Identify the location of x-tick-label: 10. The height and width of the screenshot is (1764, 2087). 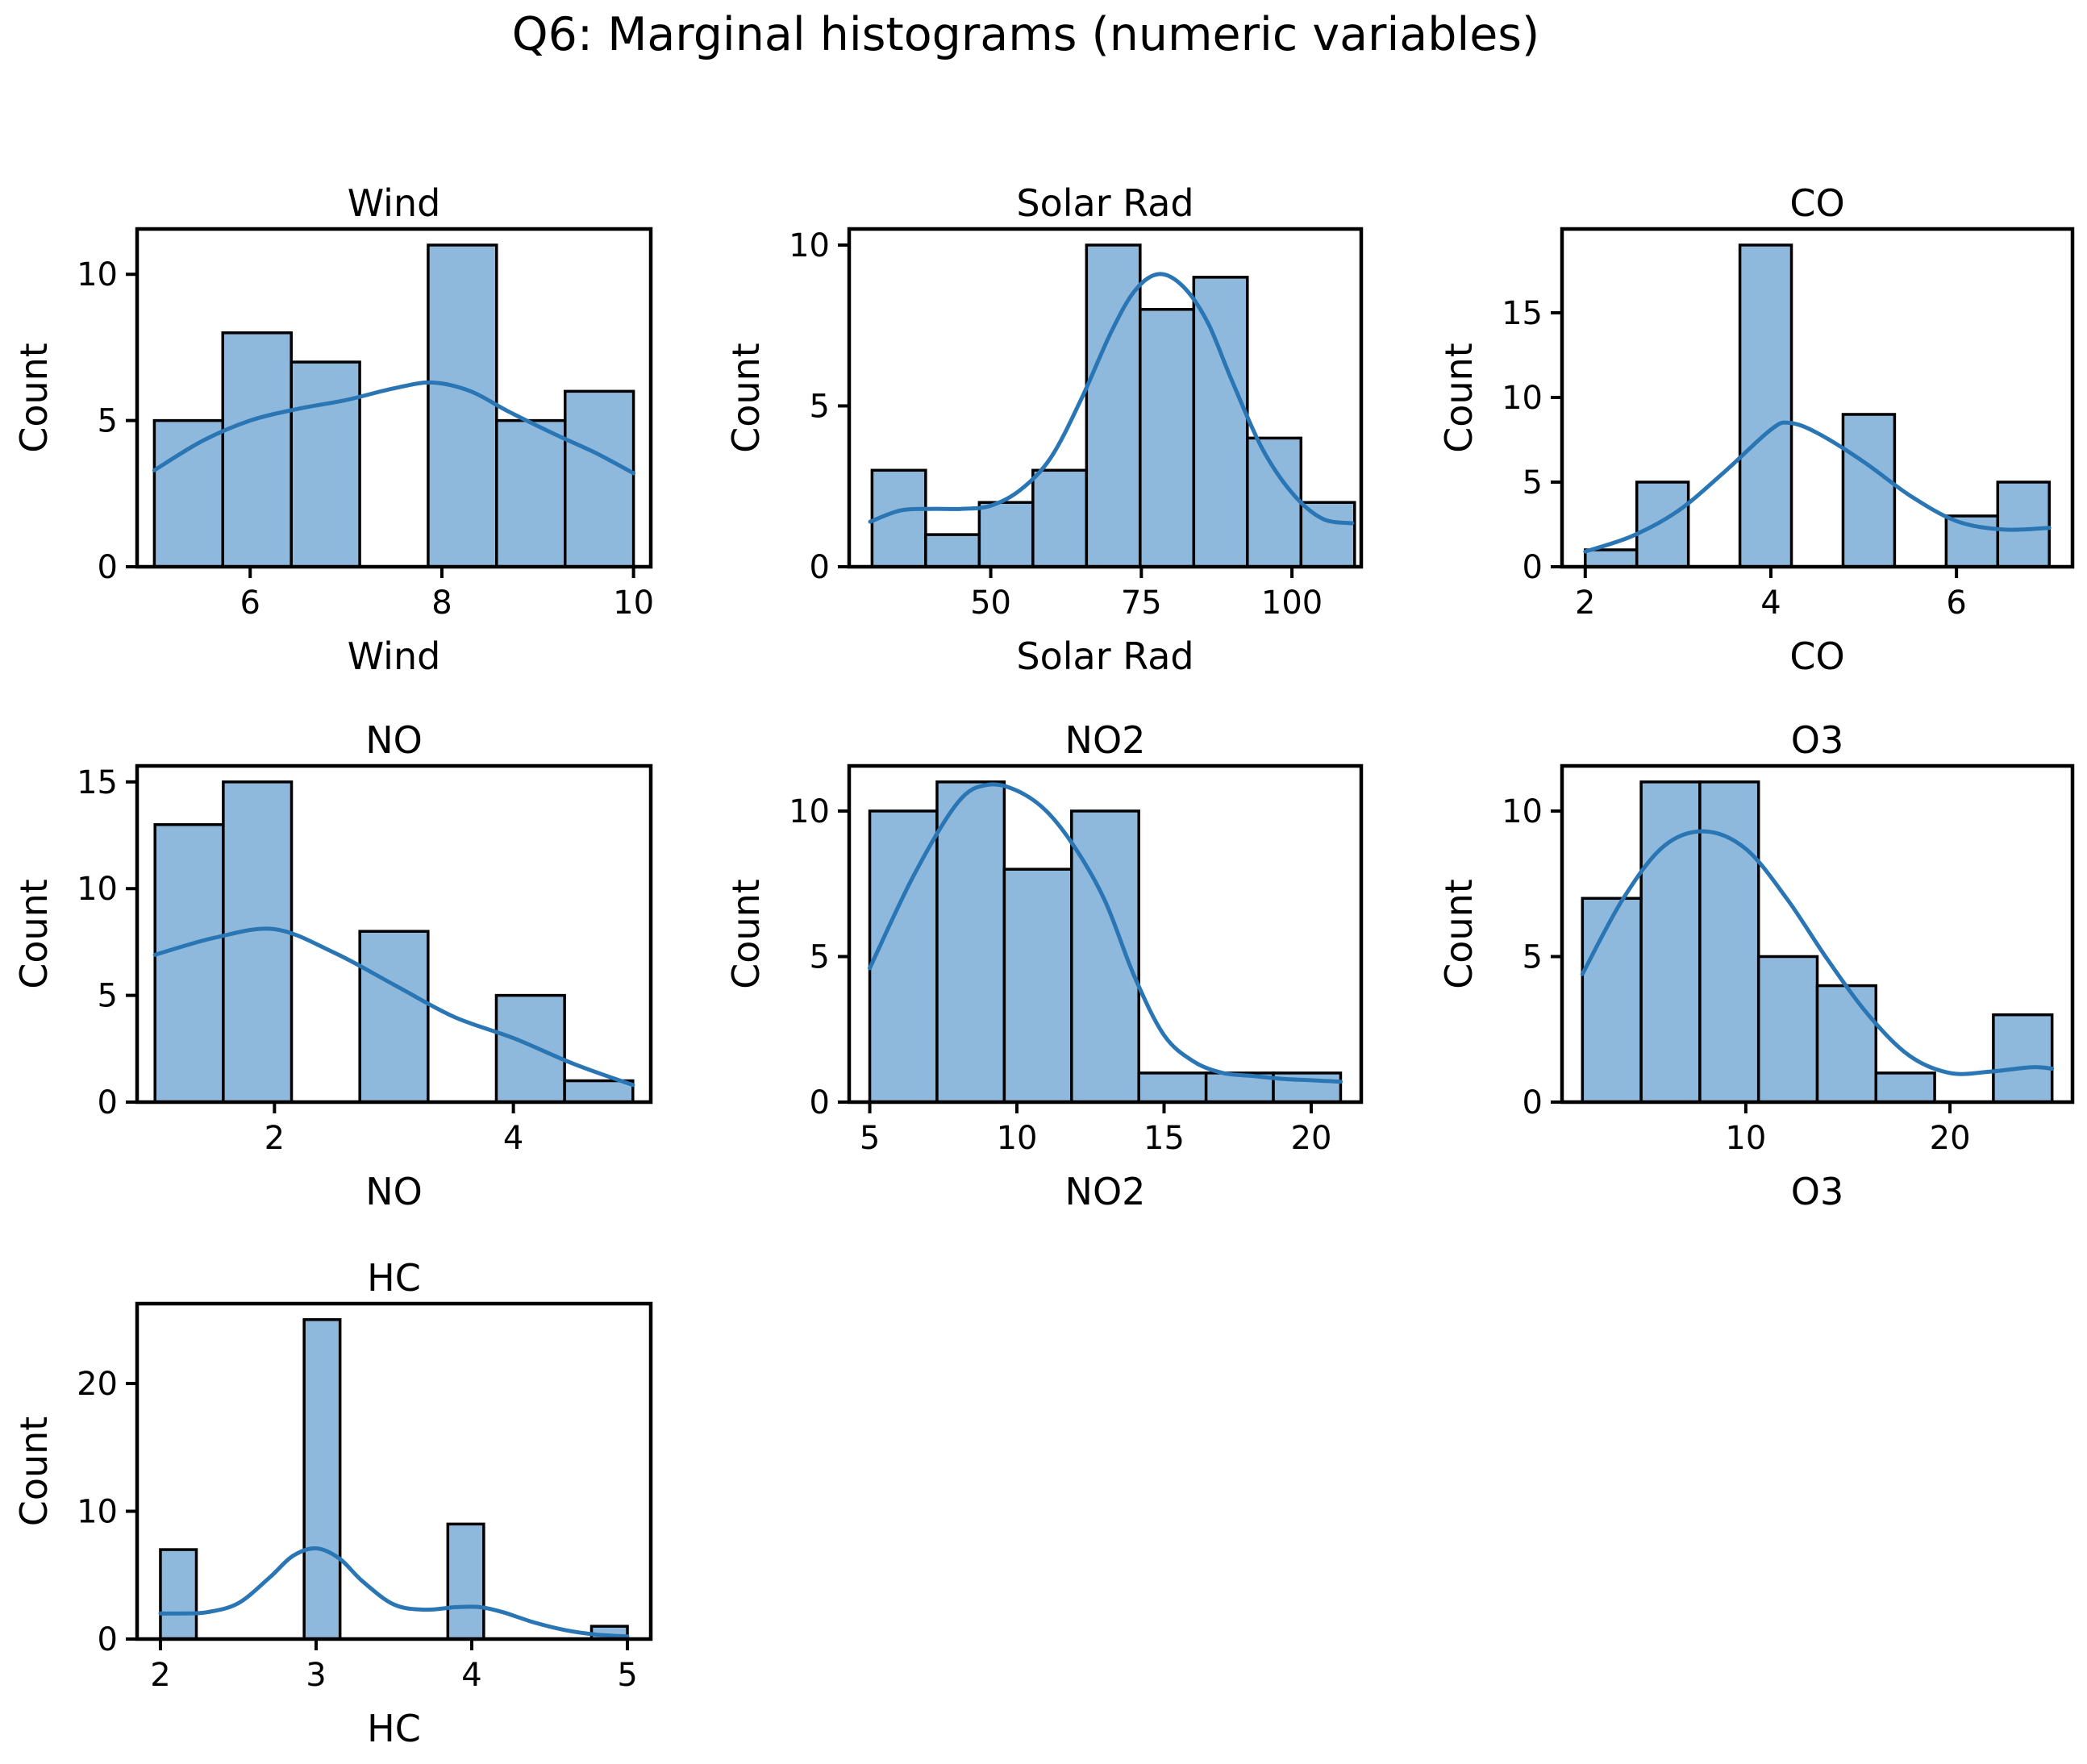
(1017, 1139).